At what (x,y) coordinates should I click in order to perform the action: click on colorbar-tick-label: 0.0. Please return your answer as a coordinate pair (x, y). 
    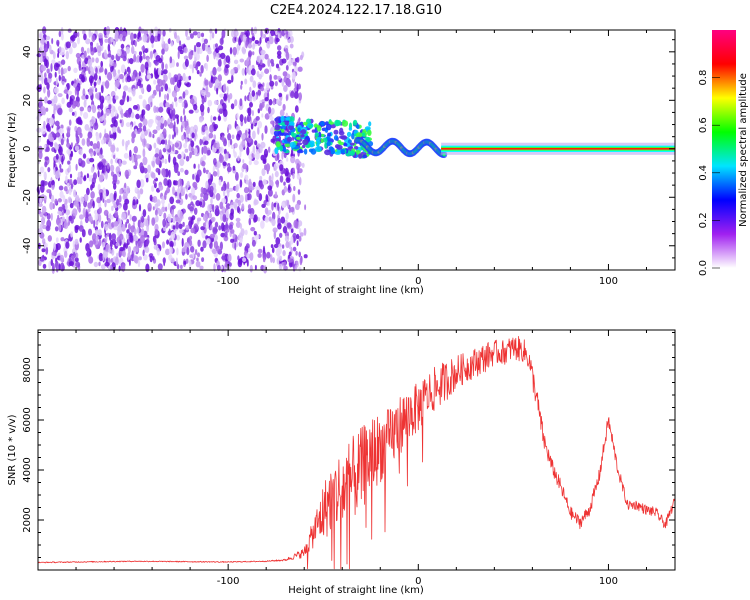
    Looking at the image, I should click on (703, 268).